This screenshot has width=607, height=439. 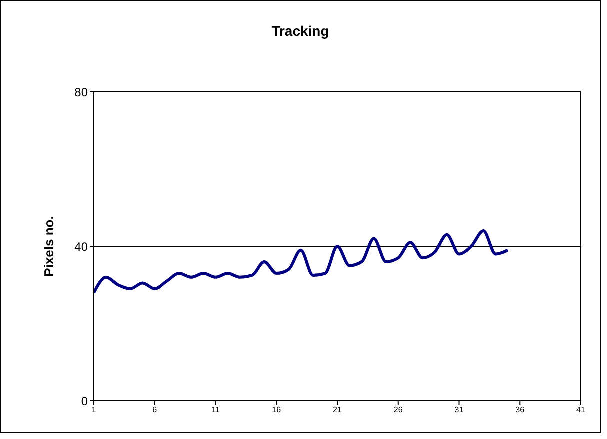 What do you see at coordinates (399, 410) in the screenshot?
I see `x-tick-label: 26` at bounding box center [399, 410].